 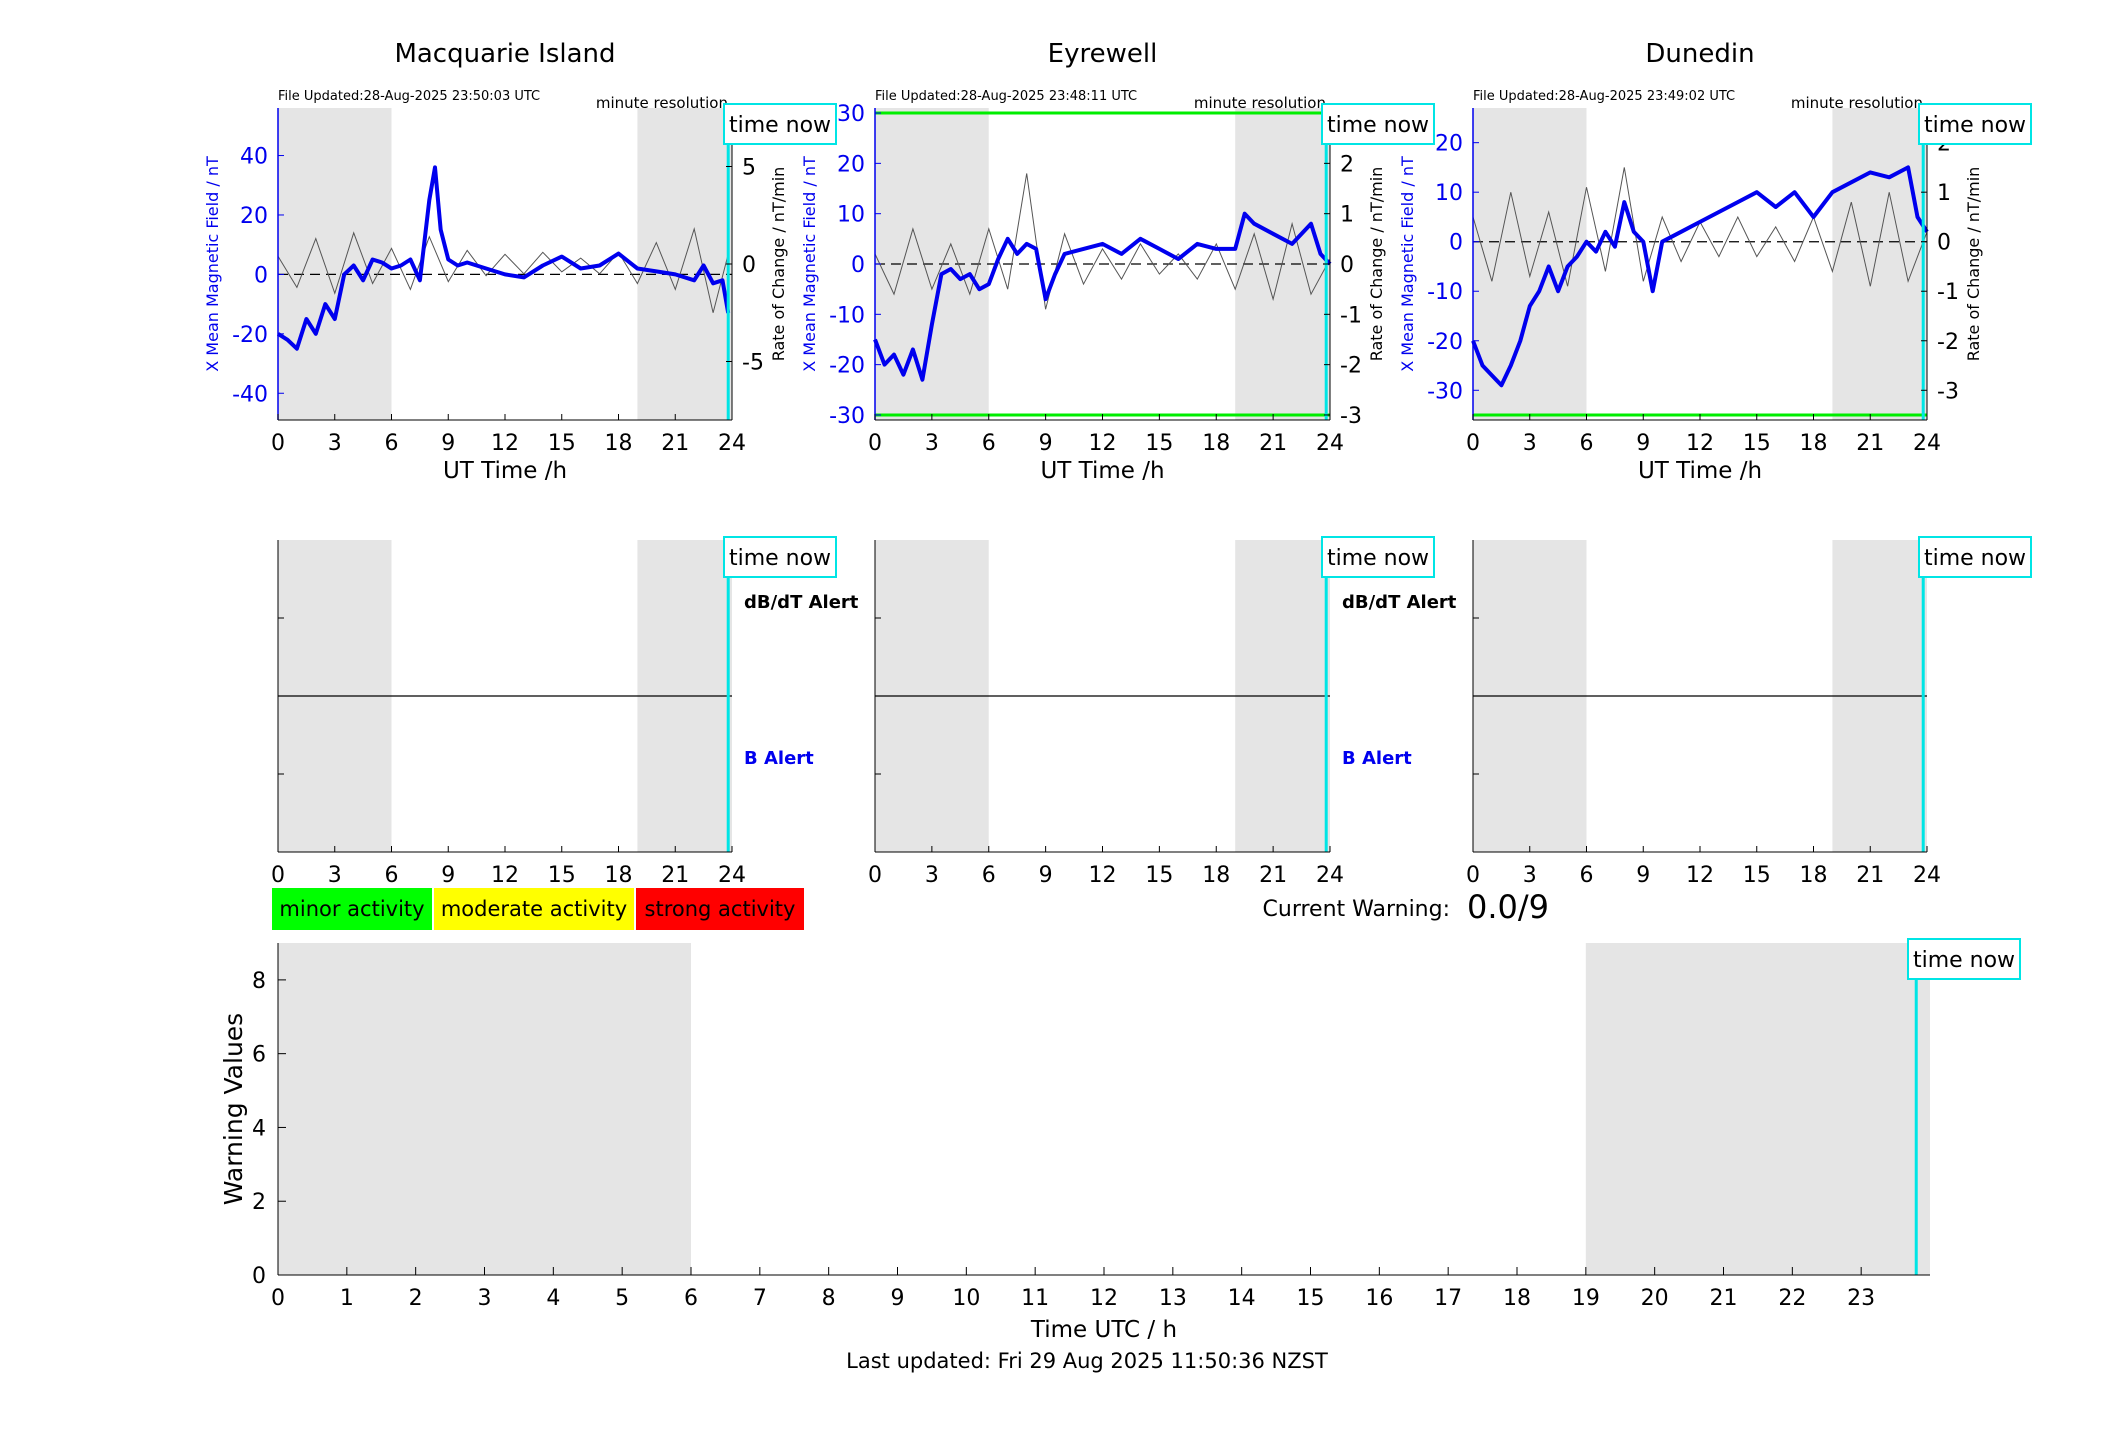 What do you see at coordinates (966, 1298) in the screenshot?
I see `x-tick-label: 10` at bounding box center [966, 1298].